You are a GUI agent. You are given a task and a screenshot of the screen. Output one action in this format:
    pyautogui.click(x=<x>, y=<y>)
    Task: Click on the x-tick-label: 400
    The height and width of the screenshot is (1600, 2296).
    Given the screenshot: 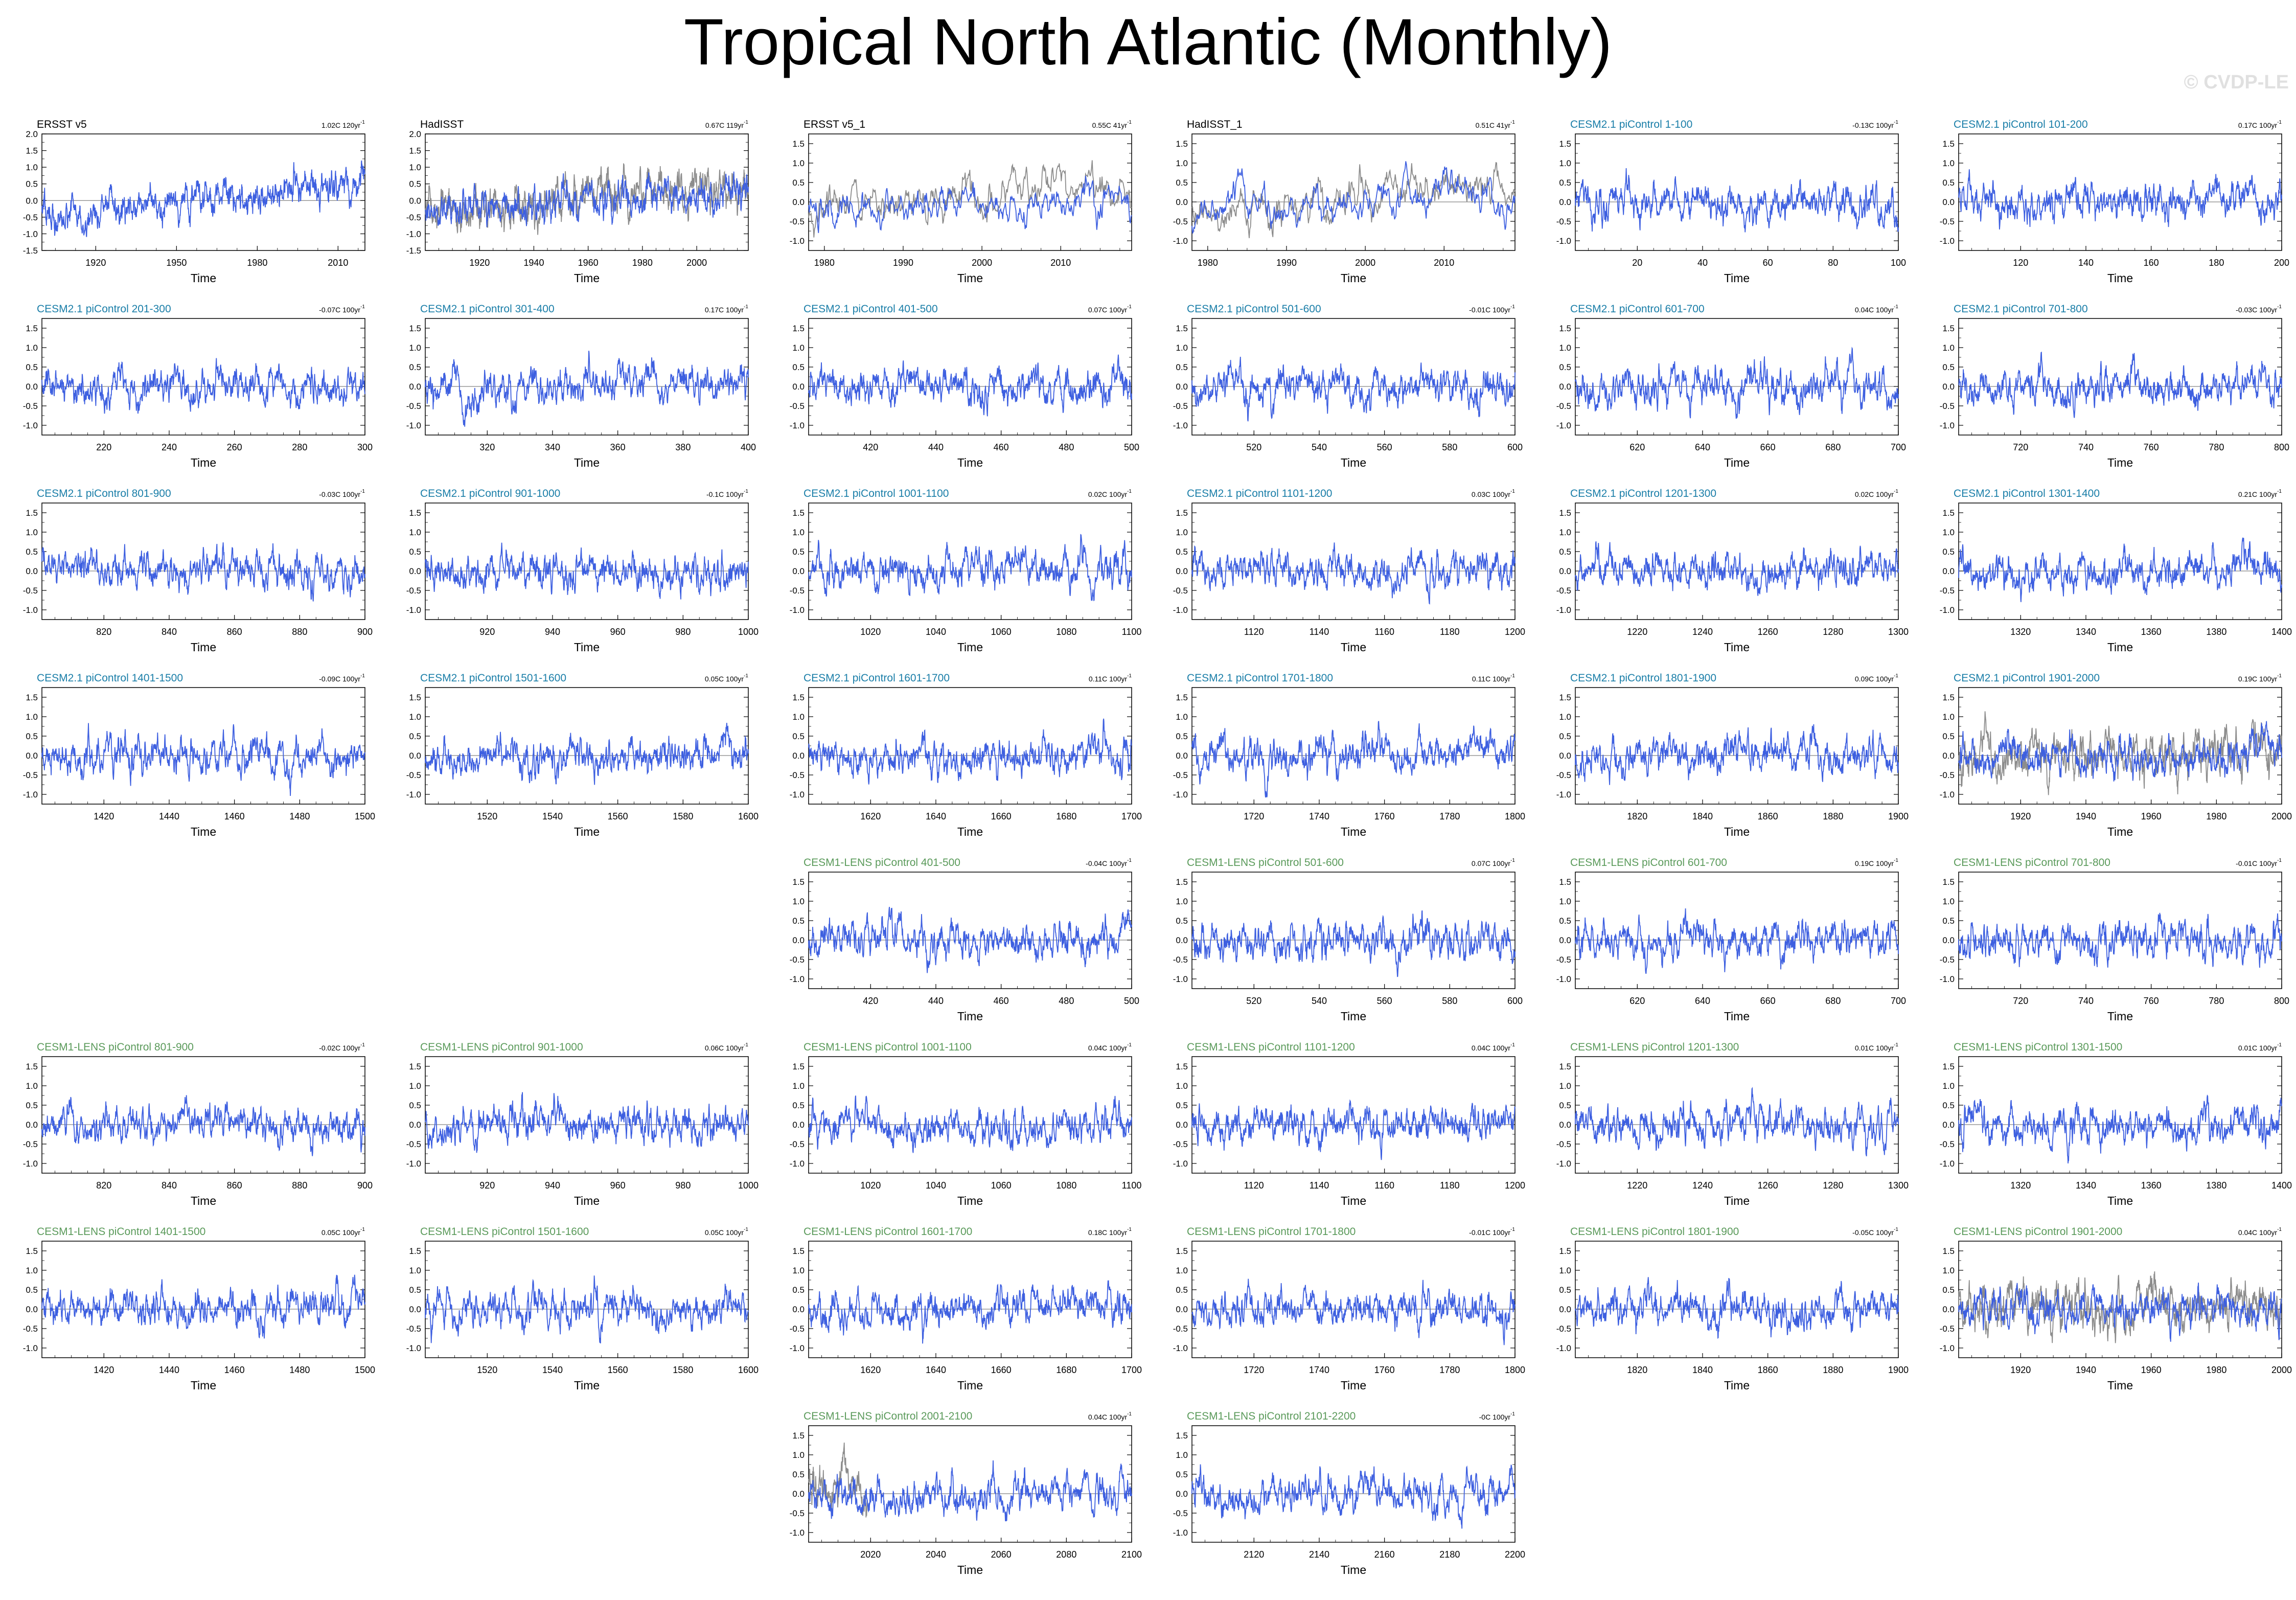 What is the action you would take?
    pyautogui.click(x=748, y=447)
    